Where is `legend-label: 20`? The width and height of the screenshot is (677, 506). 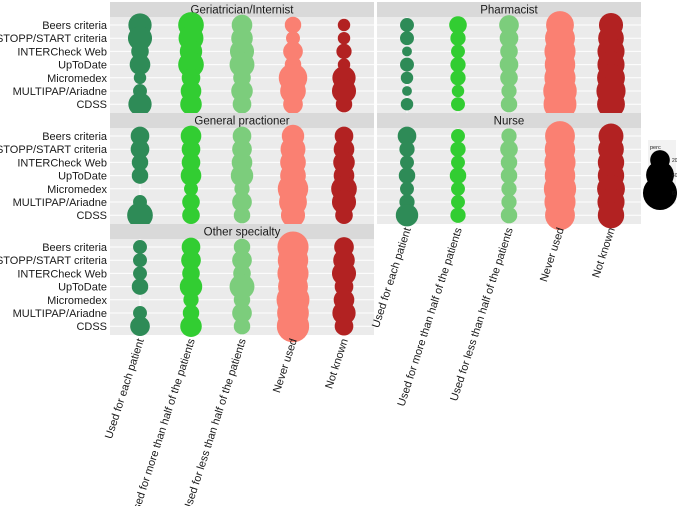 legend-label: 20 is located at coordinates (674, 161).